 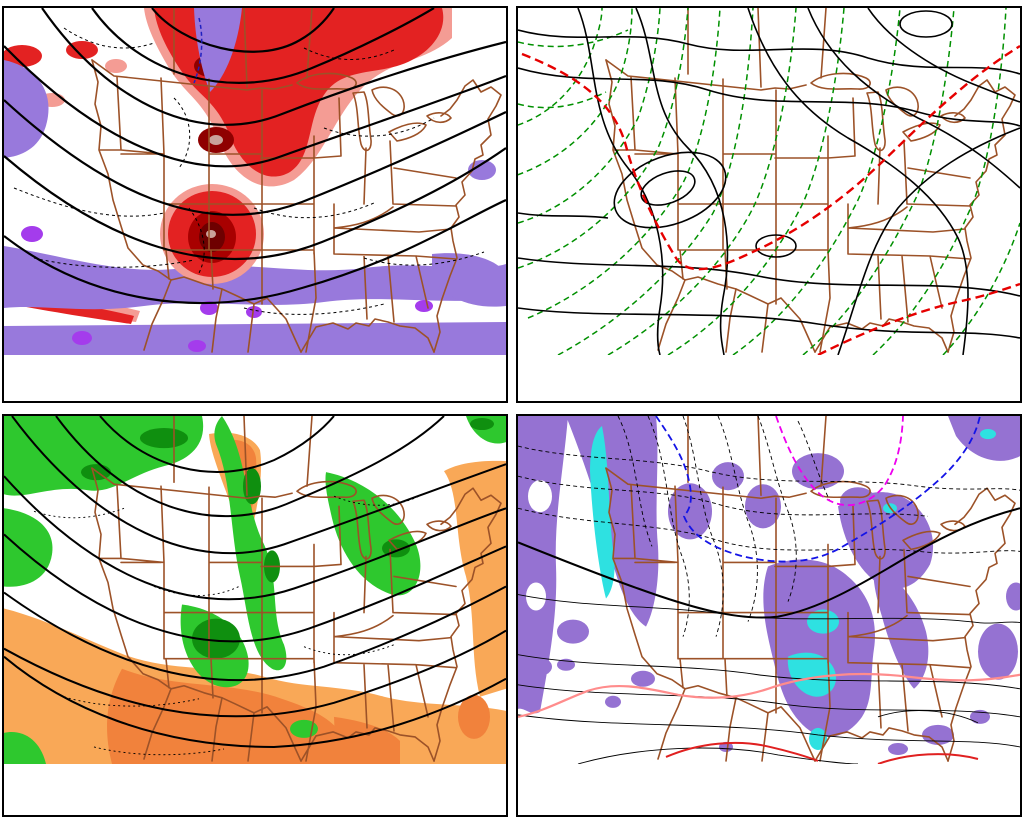 I want to click on temp-0c-line, so click(x=769, y=563).